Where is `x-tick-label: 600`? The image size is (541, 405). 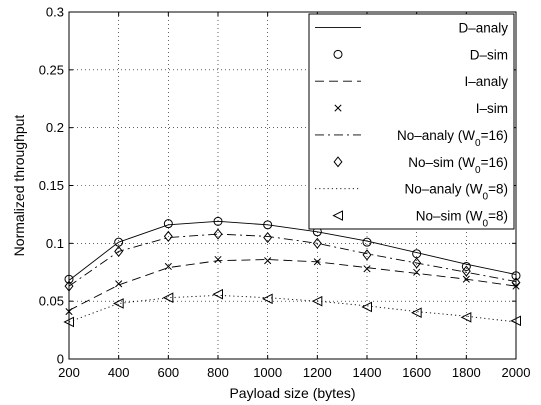
x-tick-label: 600 is located at coordinates (168, 372).